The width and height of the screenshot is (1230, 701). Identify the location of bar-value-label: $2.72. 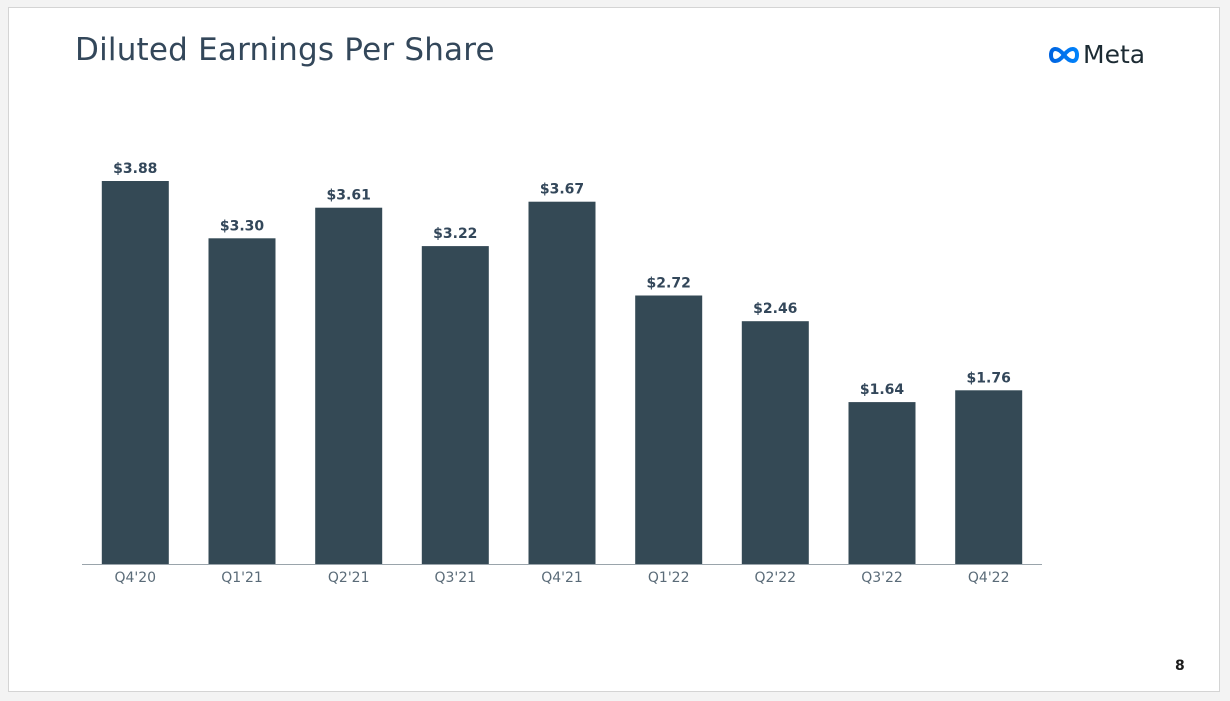
(669, 284).